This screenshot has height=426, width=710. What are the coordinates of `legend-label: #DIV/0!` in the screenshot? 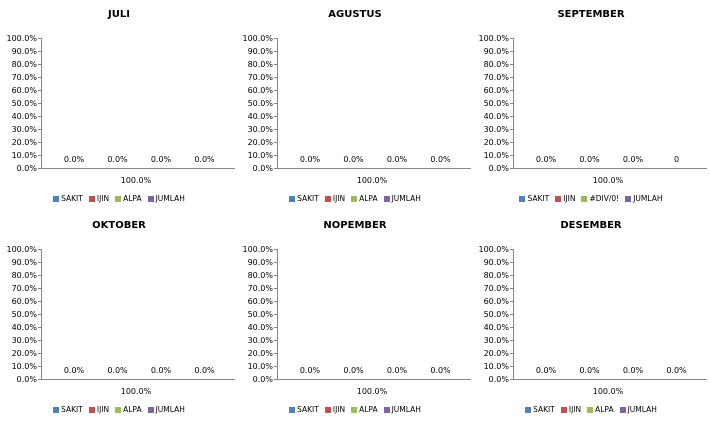 It's located at (604, 198).